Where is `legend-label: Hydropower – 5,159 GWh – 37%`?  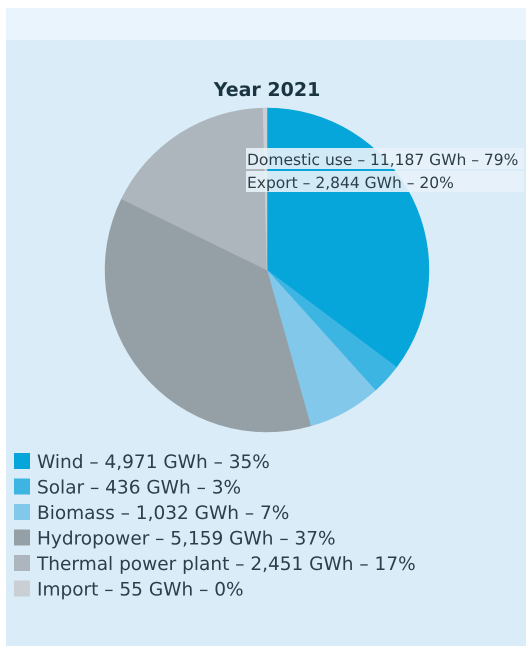 legend-label: Hydropower – 5,159 GWh – 37% is located at coordinates (186, 539).